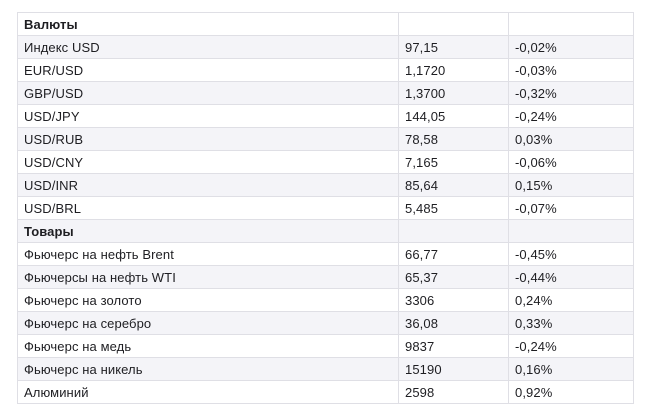  What do you see at coordinates (208, 139) in the screenshot?
I see `instrument-name-cell: USD/RUB` at bounding box center [208, 139].